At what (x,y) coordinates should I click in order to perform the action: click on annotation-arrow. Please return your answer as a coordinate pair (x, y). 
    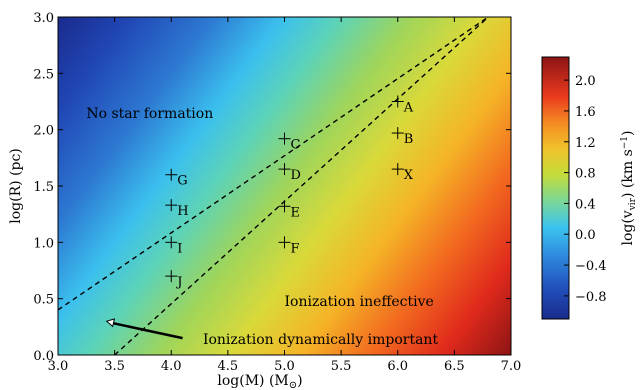
    Looking at the image, I should click on (146, 330).